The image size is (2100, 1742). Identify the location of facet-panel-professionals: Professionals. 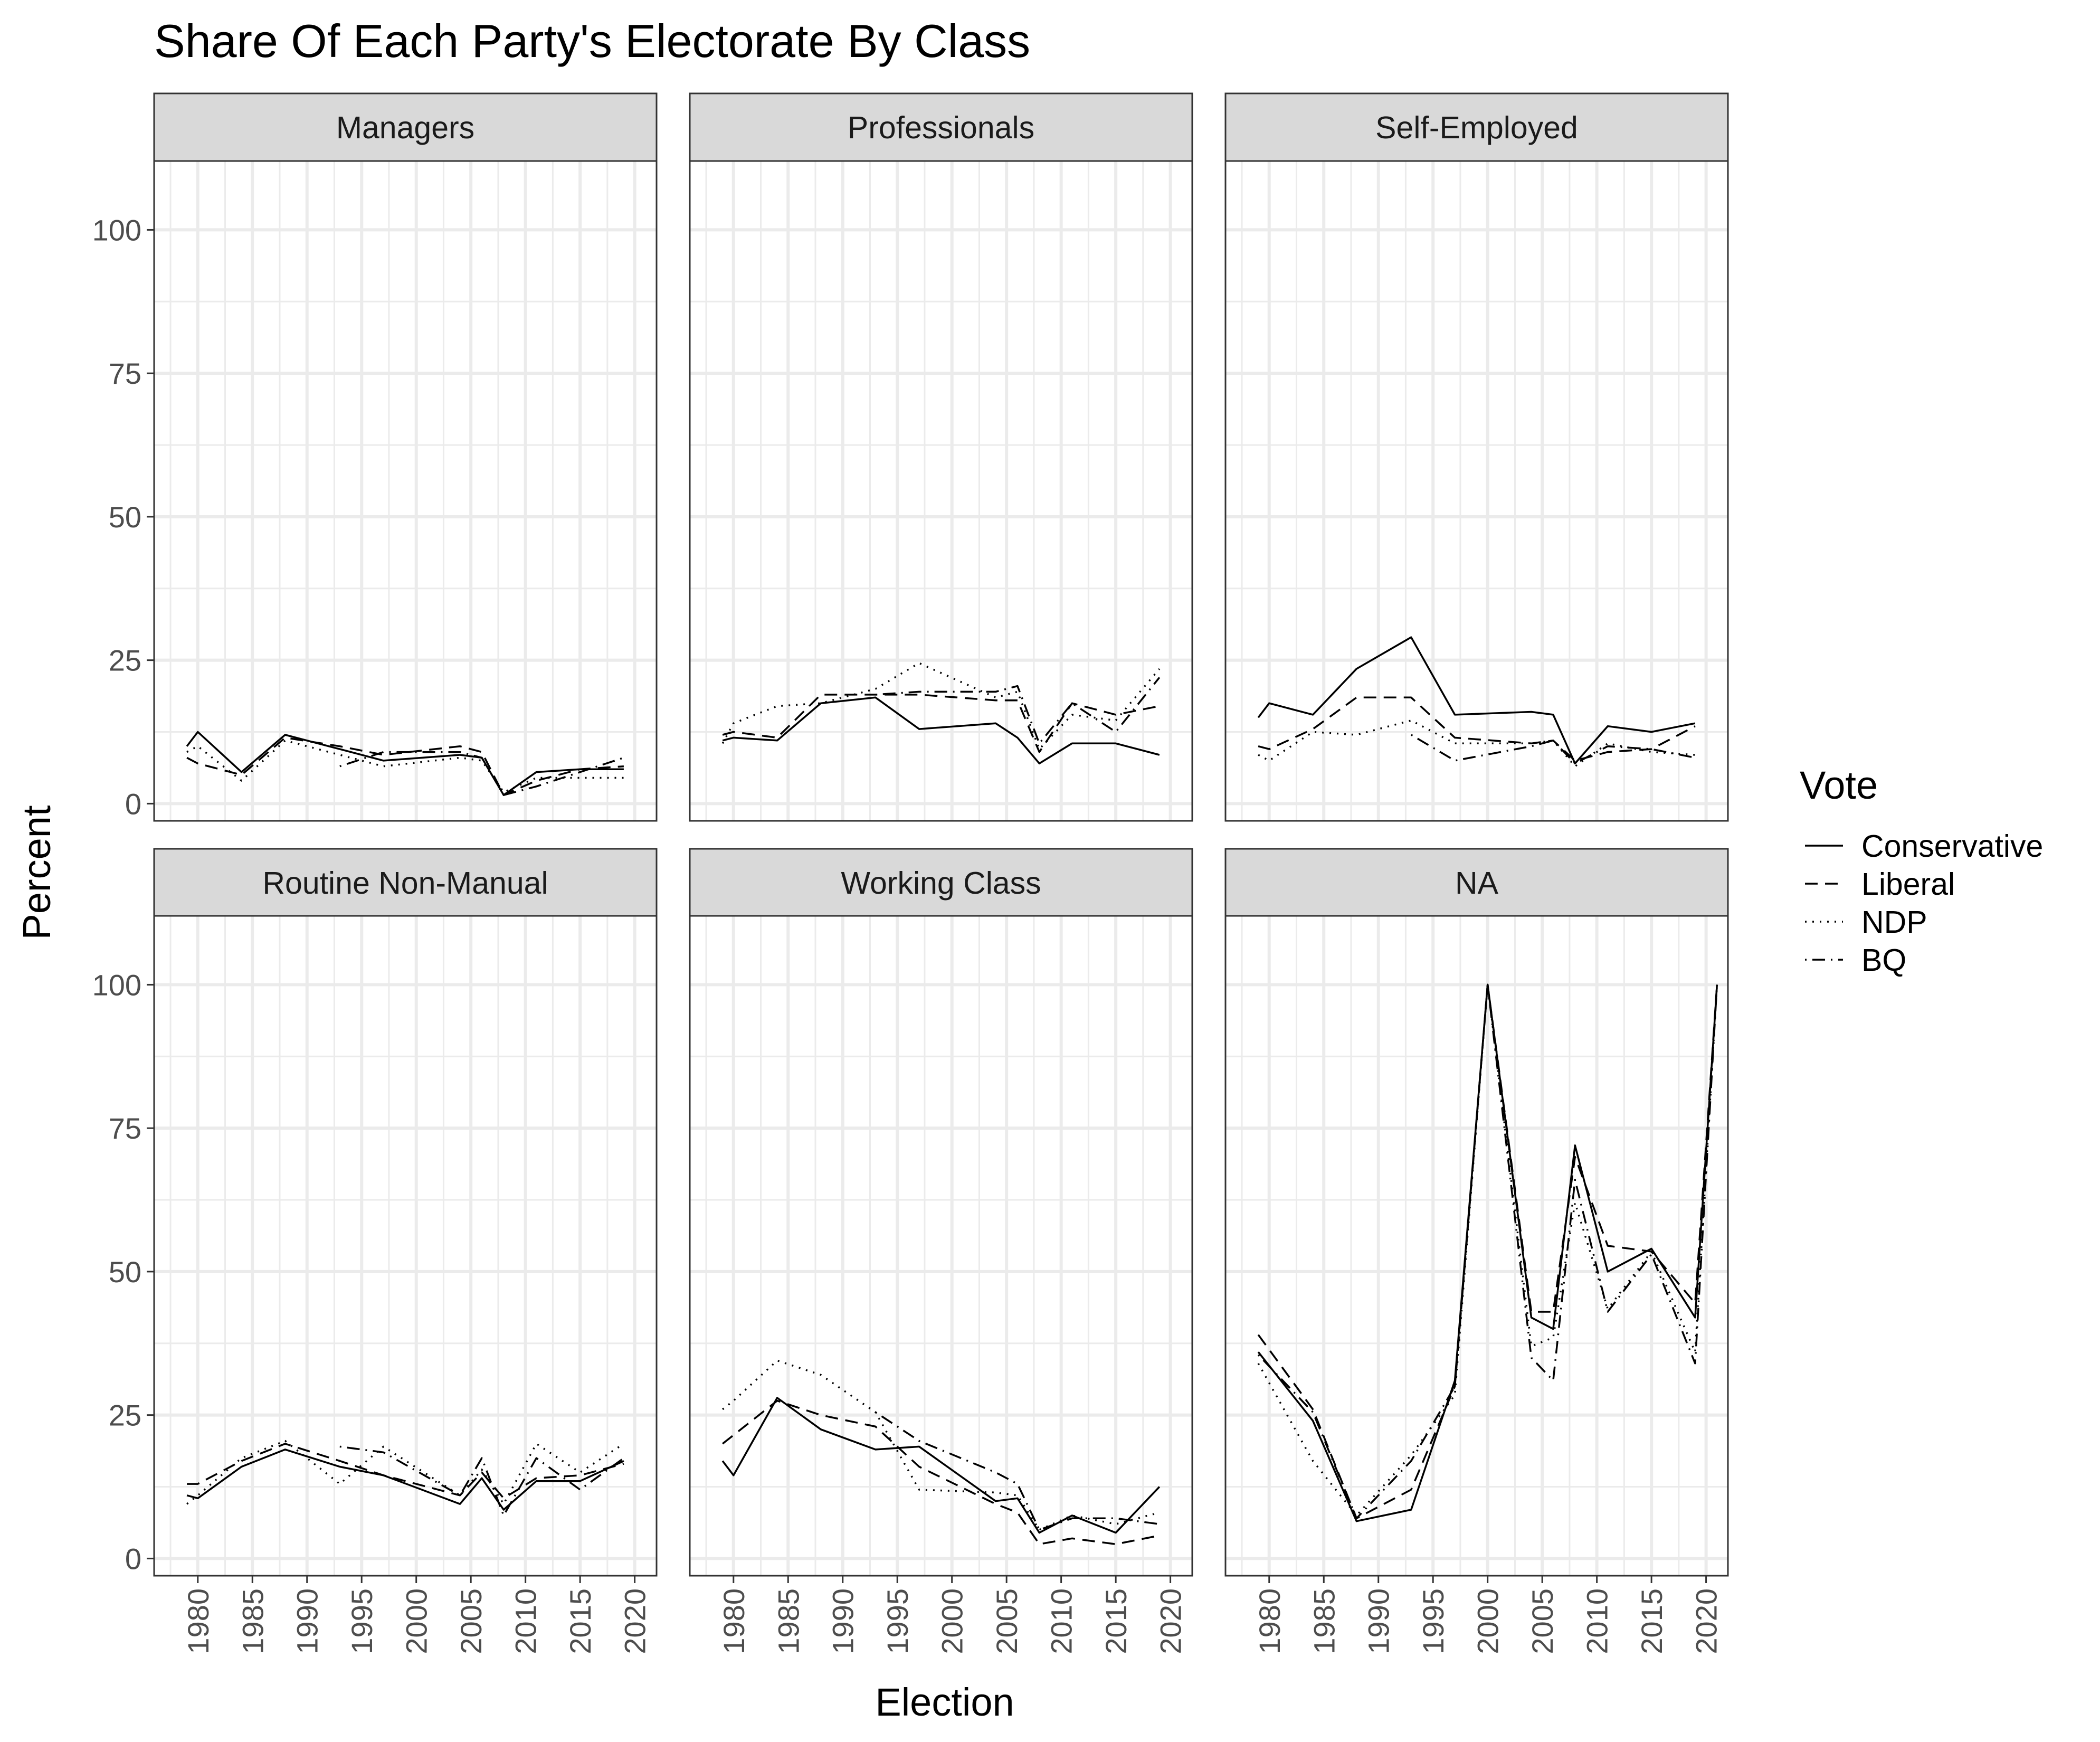
(941, 457).